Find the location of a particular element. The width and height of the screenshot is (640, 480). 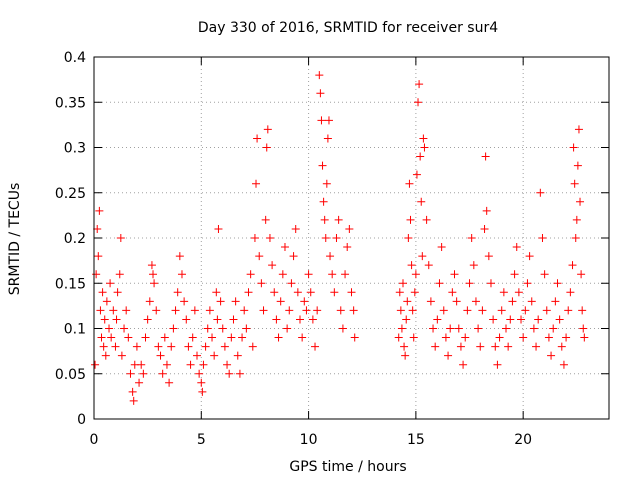

y-tick-label: 0.15 is located at coordinates (70, 284).